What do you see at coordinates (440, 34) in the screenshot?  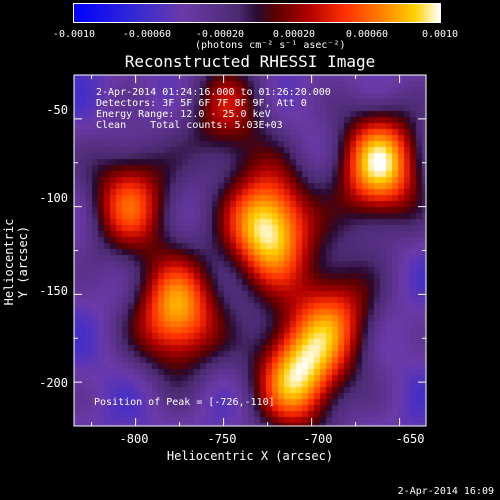 I see `colorbar-tick: 0.0010` at bounding box center [440, 34].